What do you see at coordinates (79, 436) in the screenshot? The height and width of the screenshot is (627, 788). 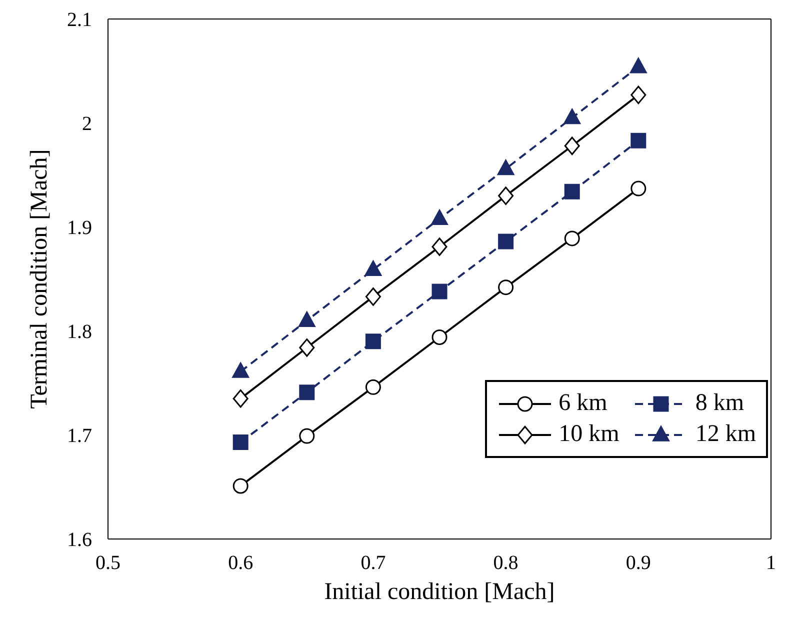 I see `y-tick-label: 1.7` at bounding box center [79, 436].